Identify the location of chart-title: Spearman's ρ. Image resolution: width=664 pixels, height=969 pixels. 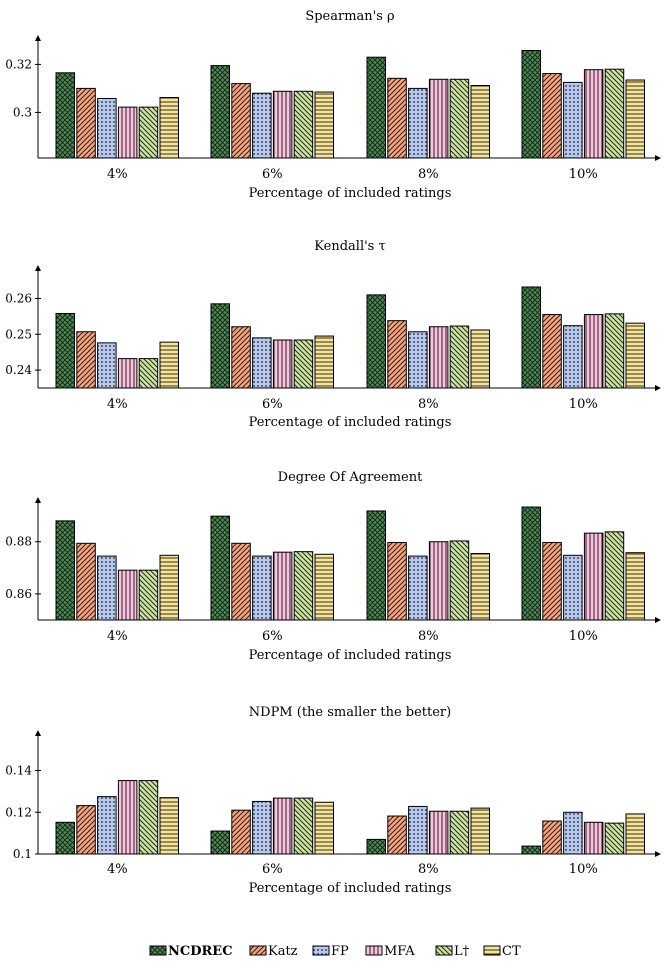
(349, 16).